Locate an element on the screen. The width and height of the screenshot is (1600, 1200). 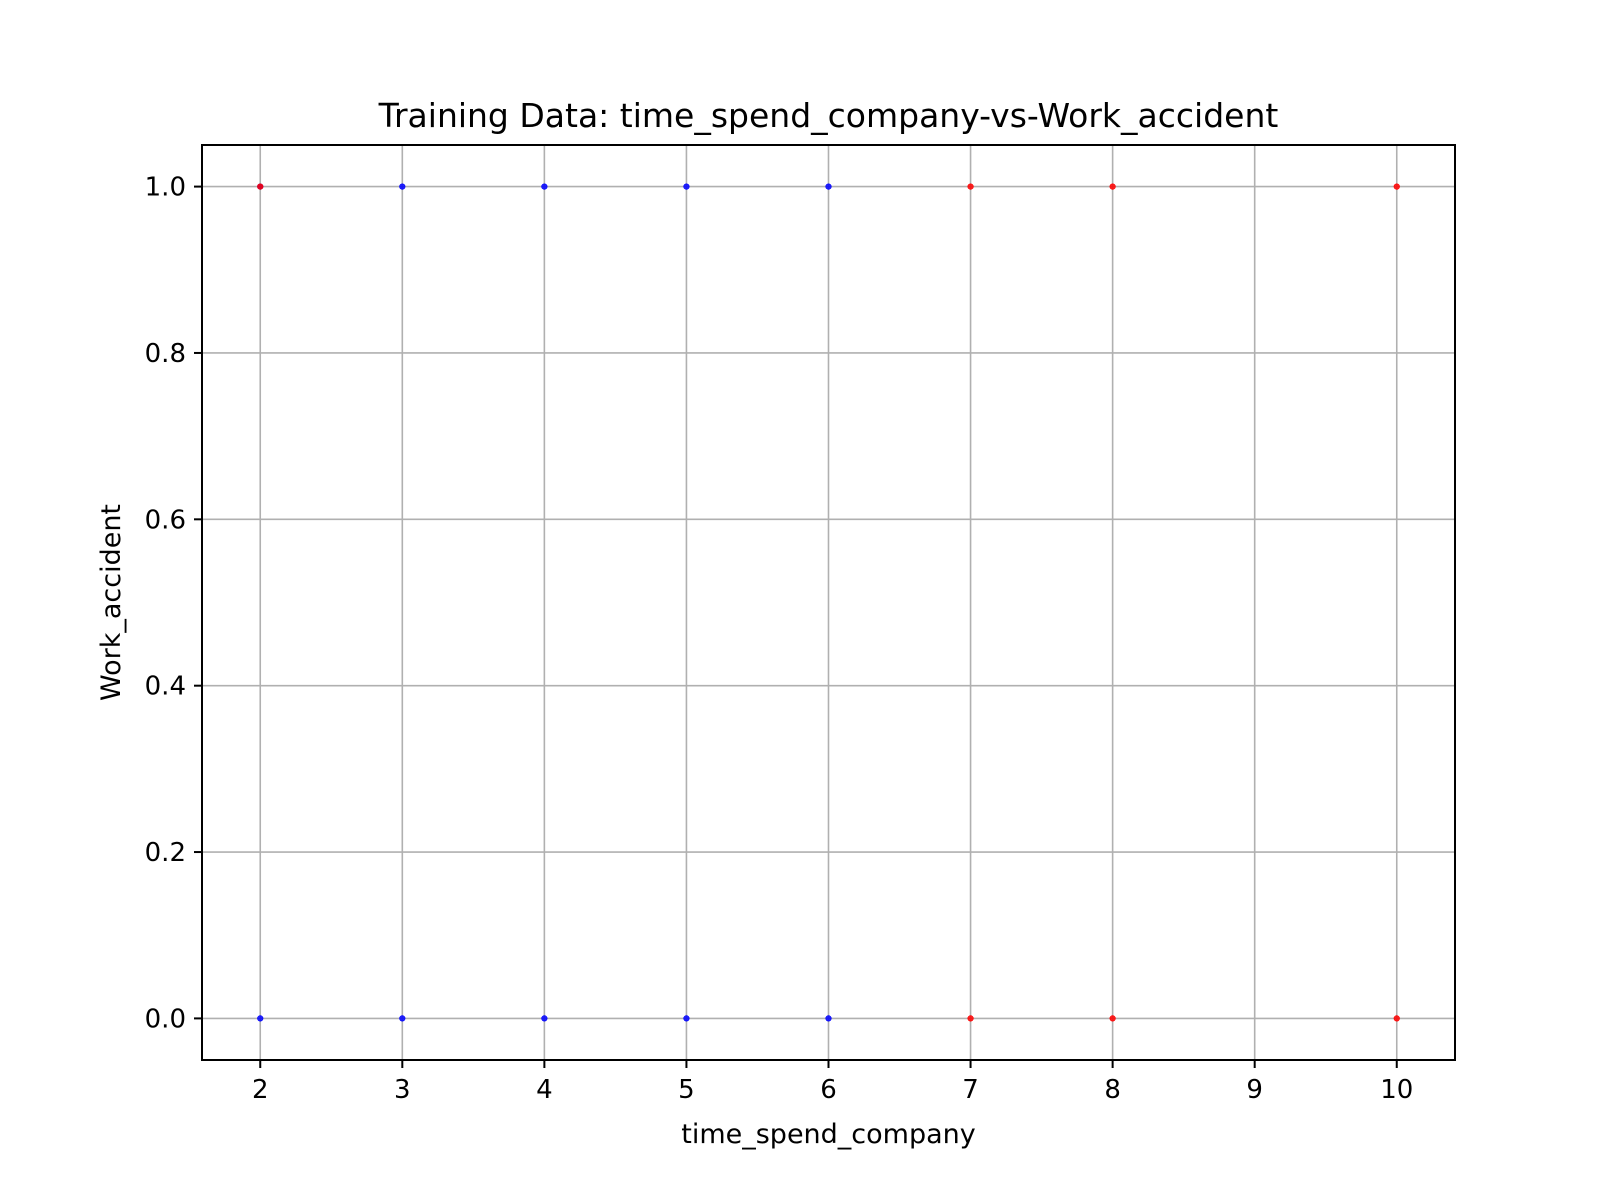
y-tick-label: 0.8 is located at coordinates (165, 354).